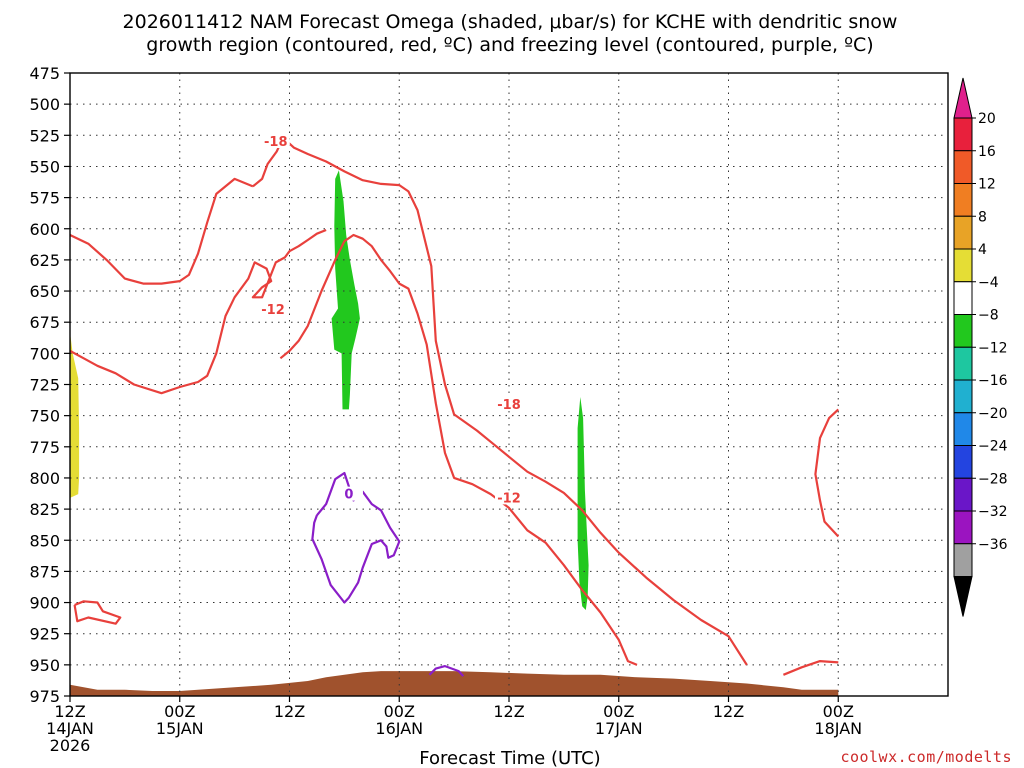 The width and height of the screenshot is (1024, 768). Describe the element at coordinates (44, 540) in the screenshot. I see `y-tick-label: 850` at that location.